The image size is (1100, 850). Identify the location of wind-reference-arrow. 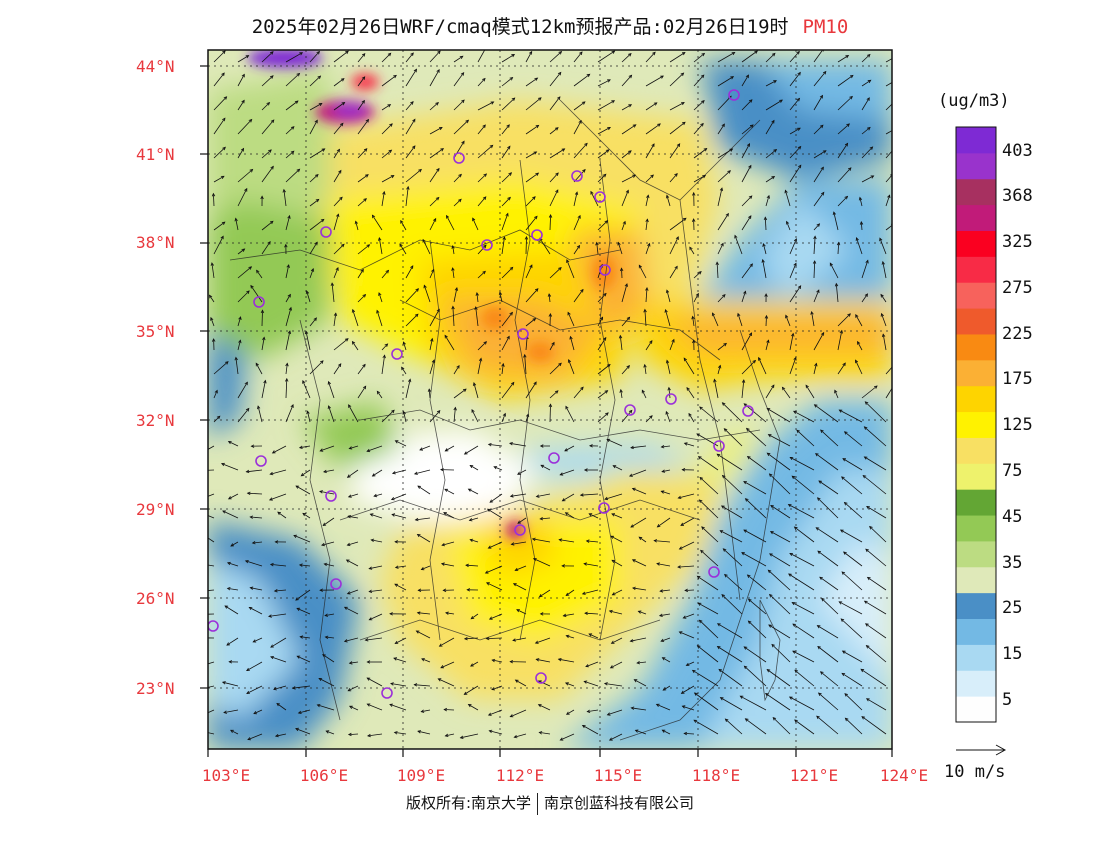
(981, 750).